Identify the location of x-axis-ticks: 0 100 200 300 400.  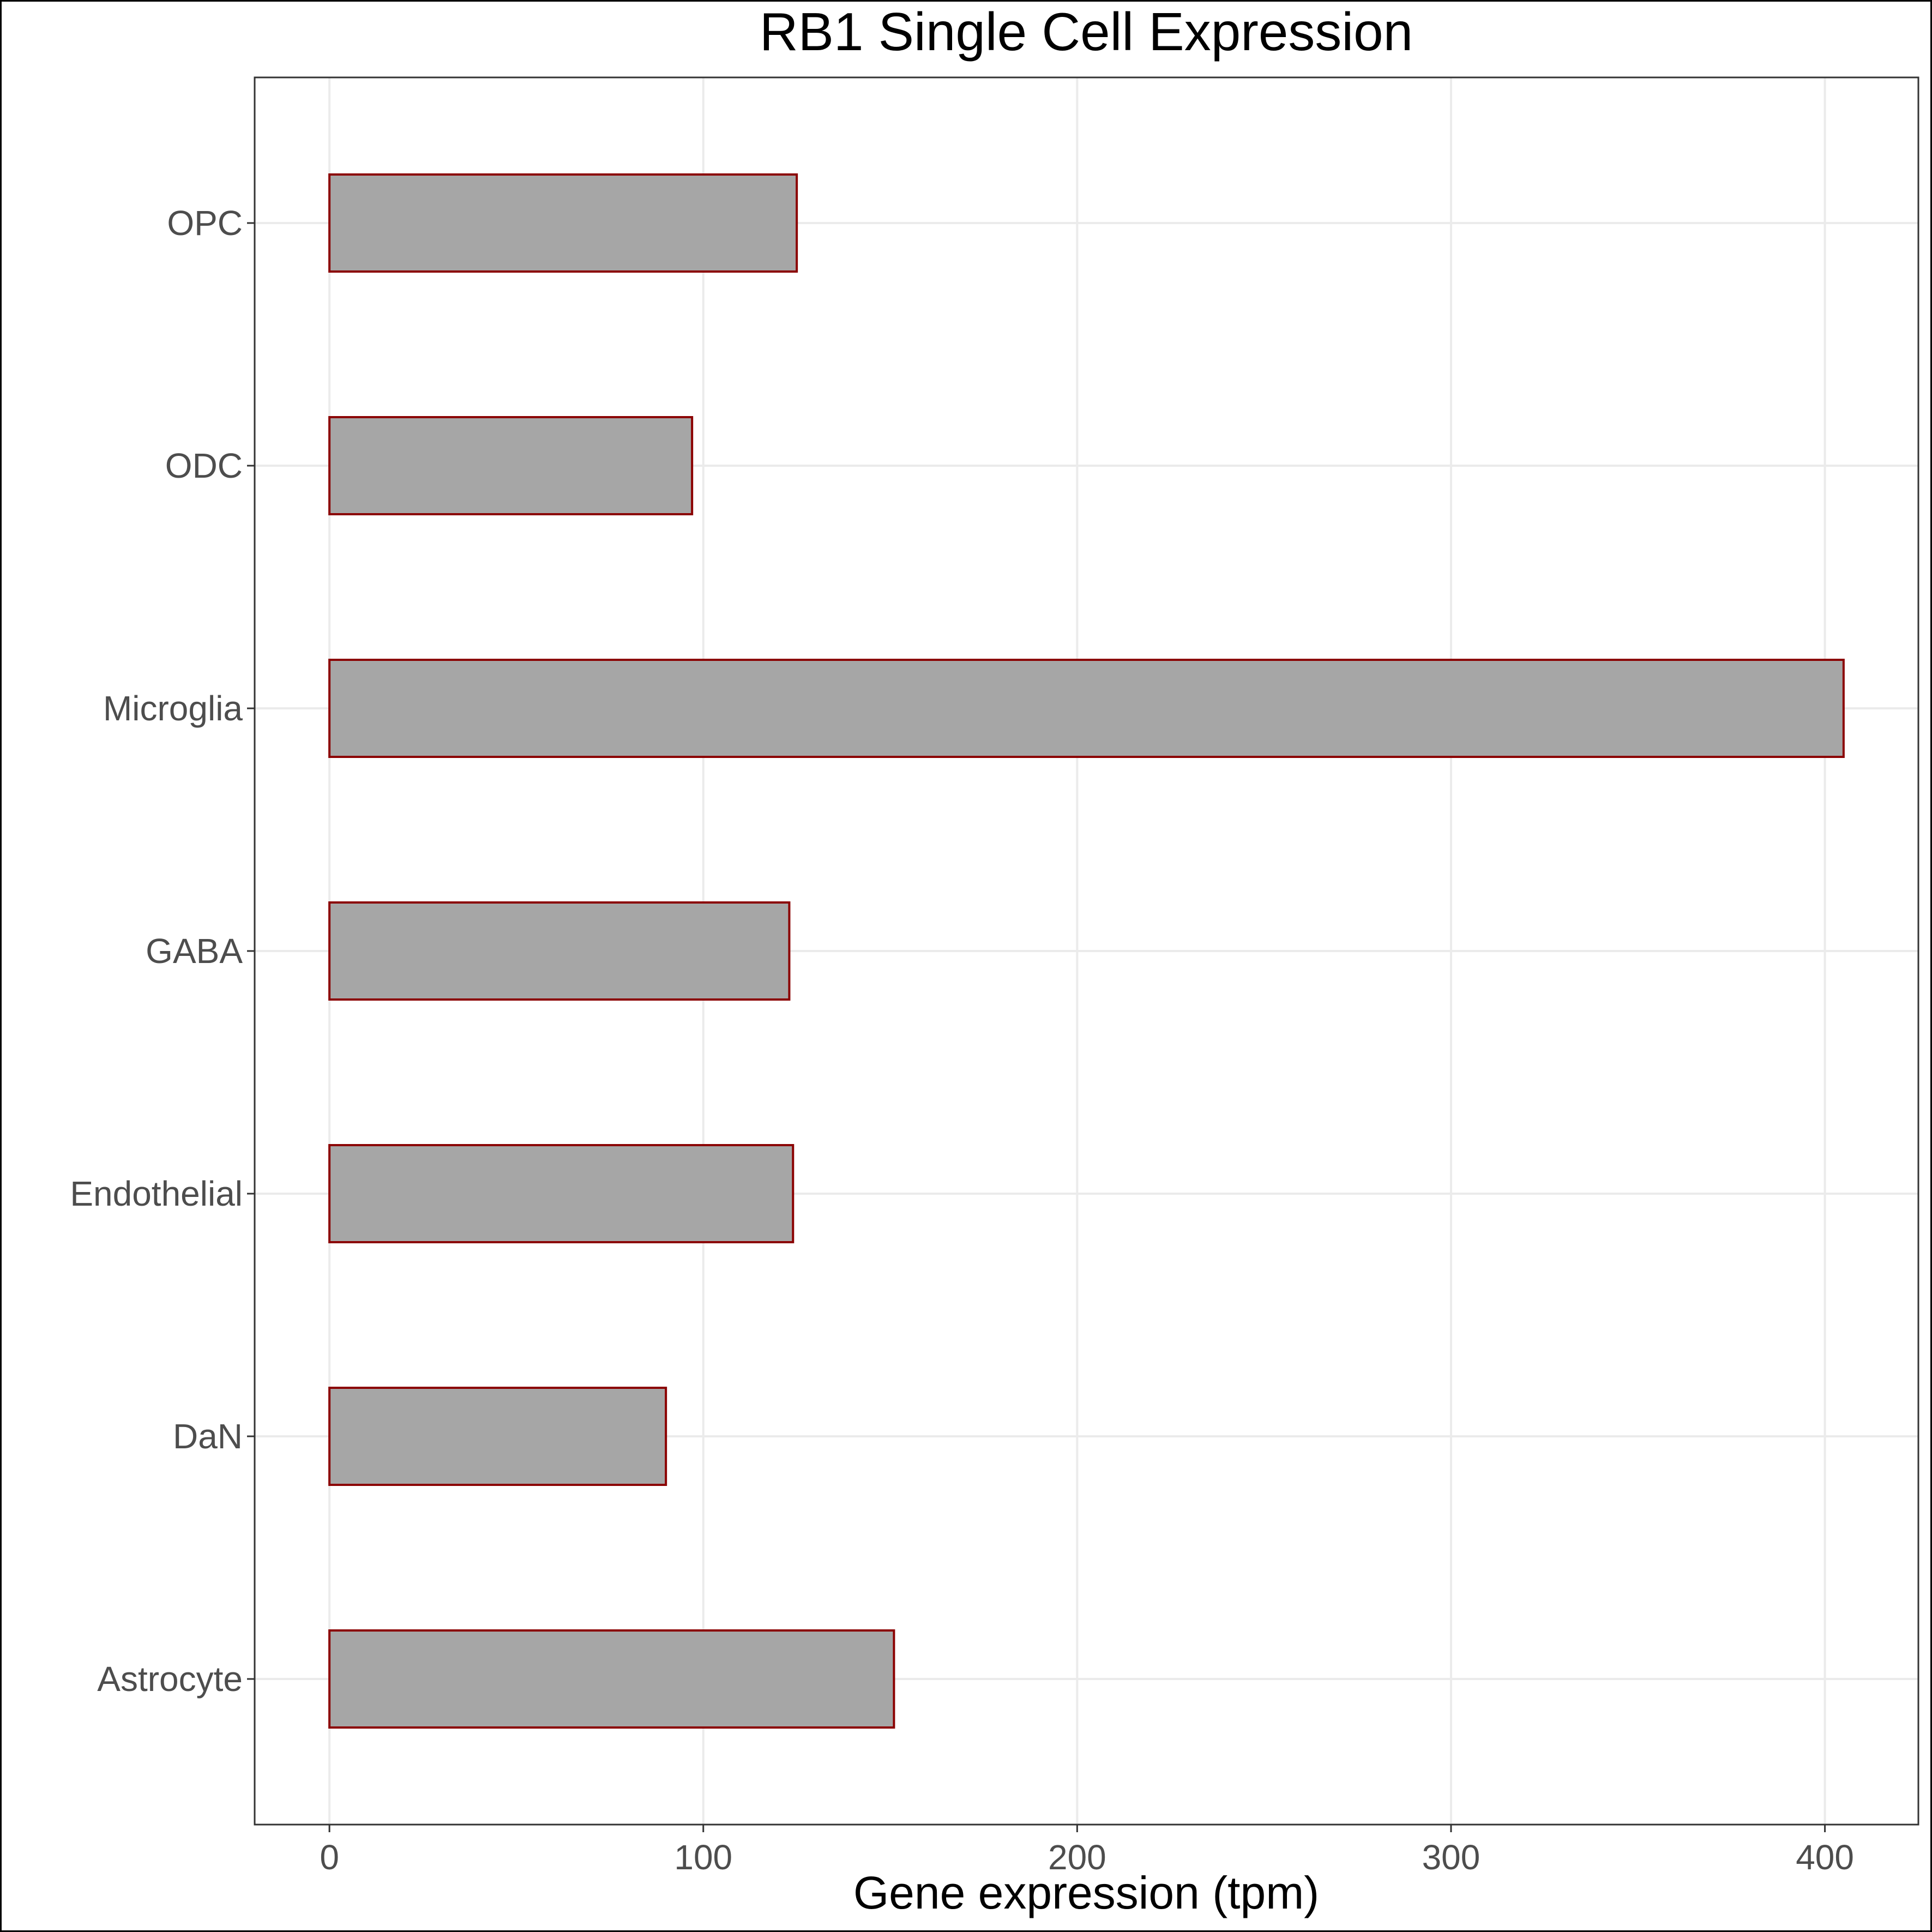
(1087, 1851).